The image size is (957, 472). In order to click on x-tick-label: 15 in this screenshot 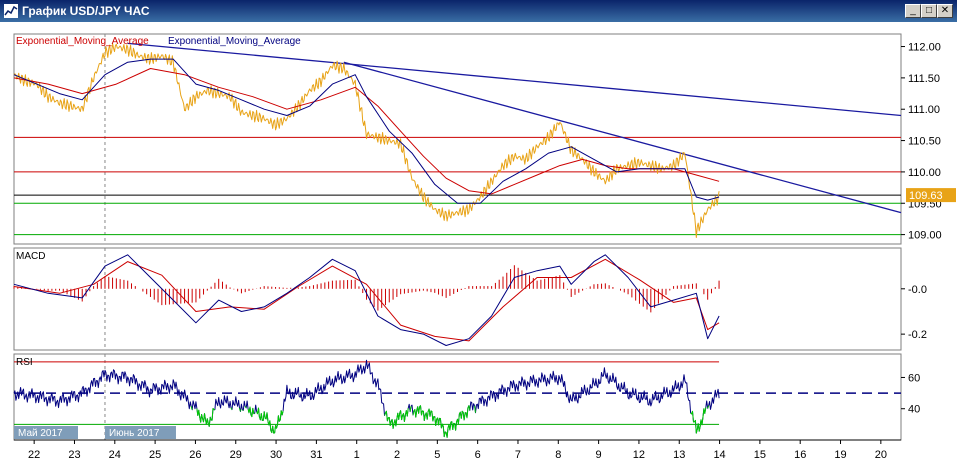, I will do `click(760, 455)`.